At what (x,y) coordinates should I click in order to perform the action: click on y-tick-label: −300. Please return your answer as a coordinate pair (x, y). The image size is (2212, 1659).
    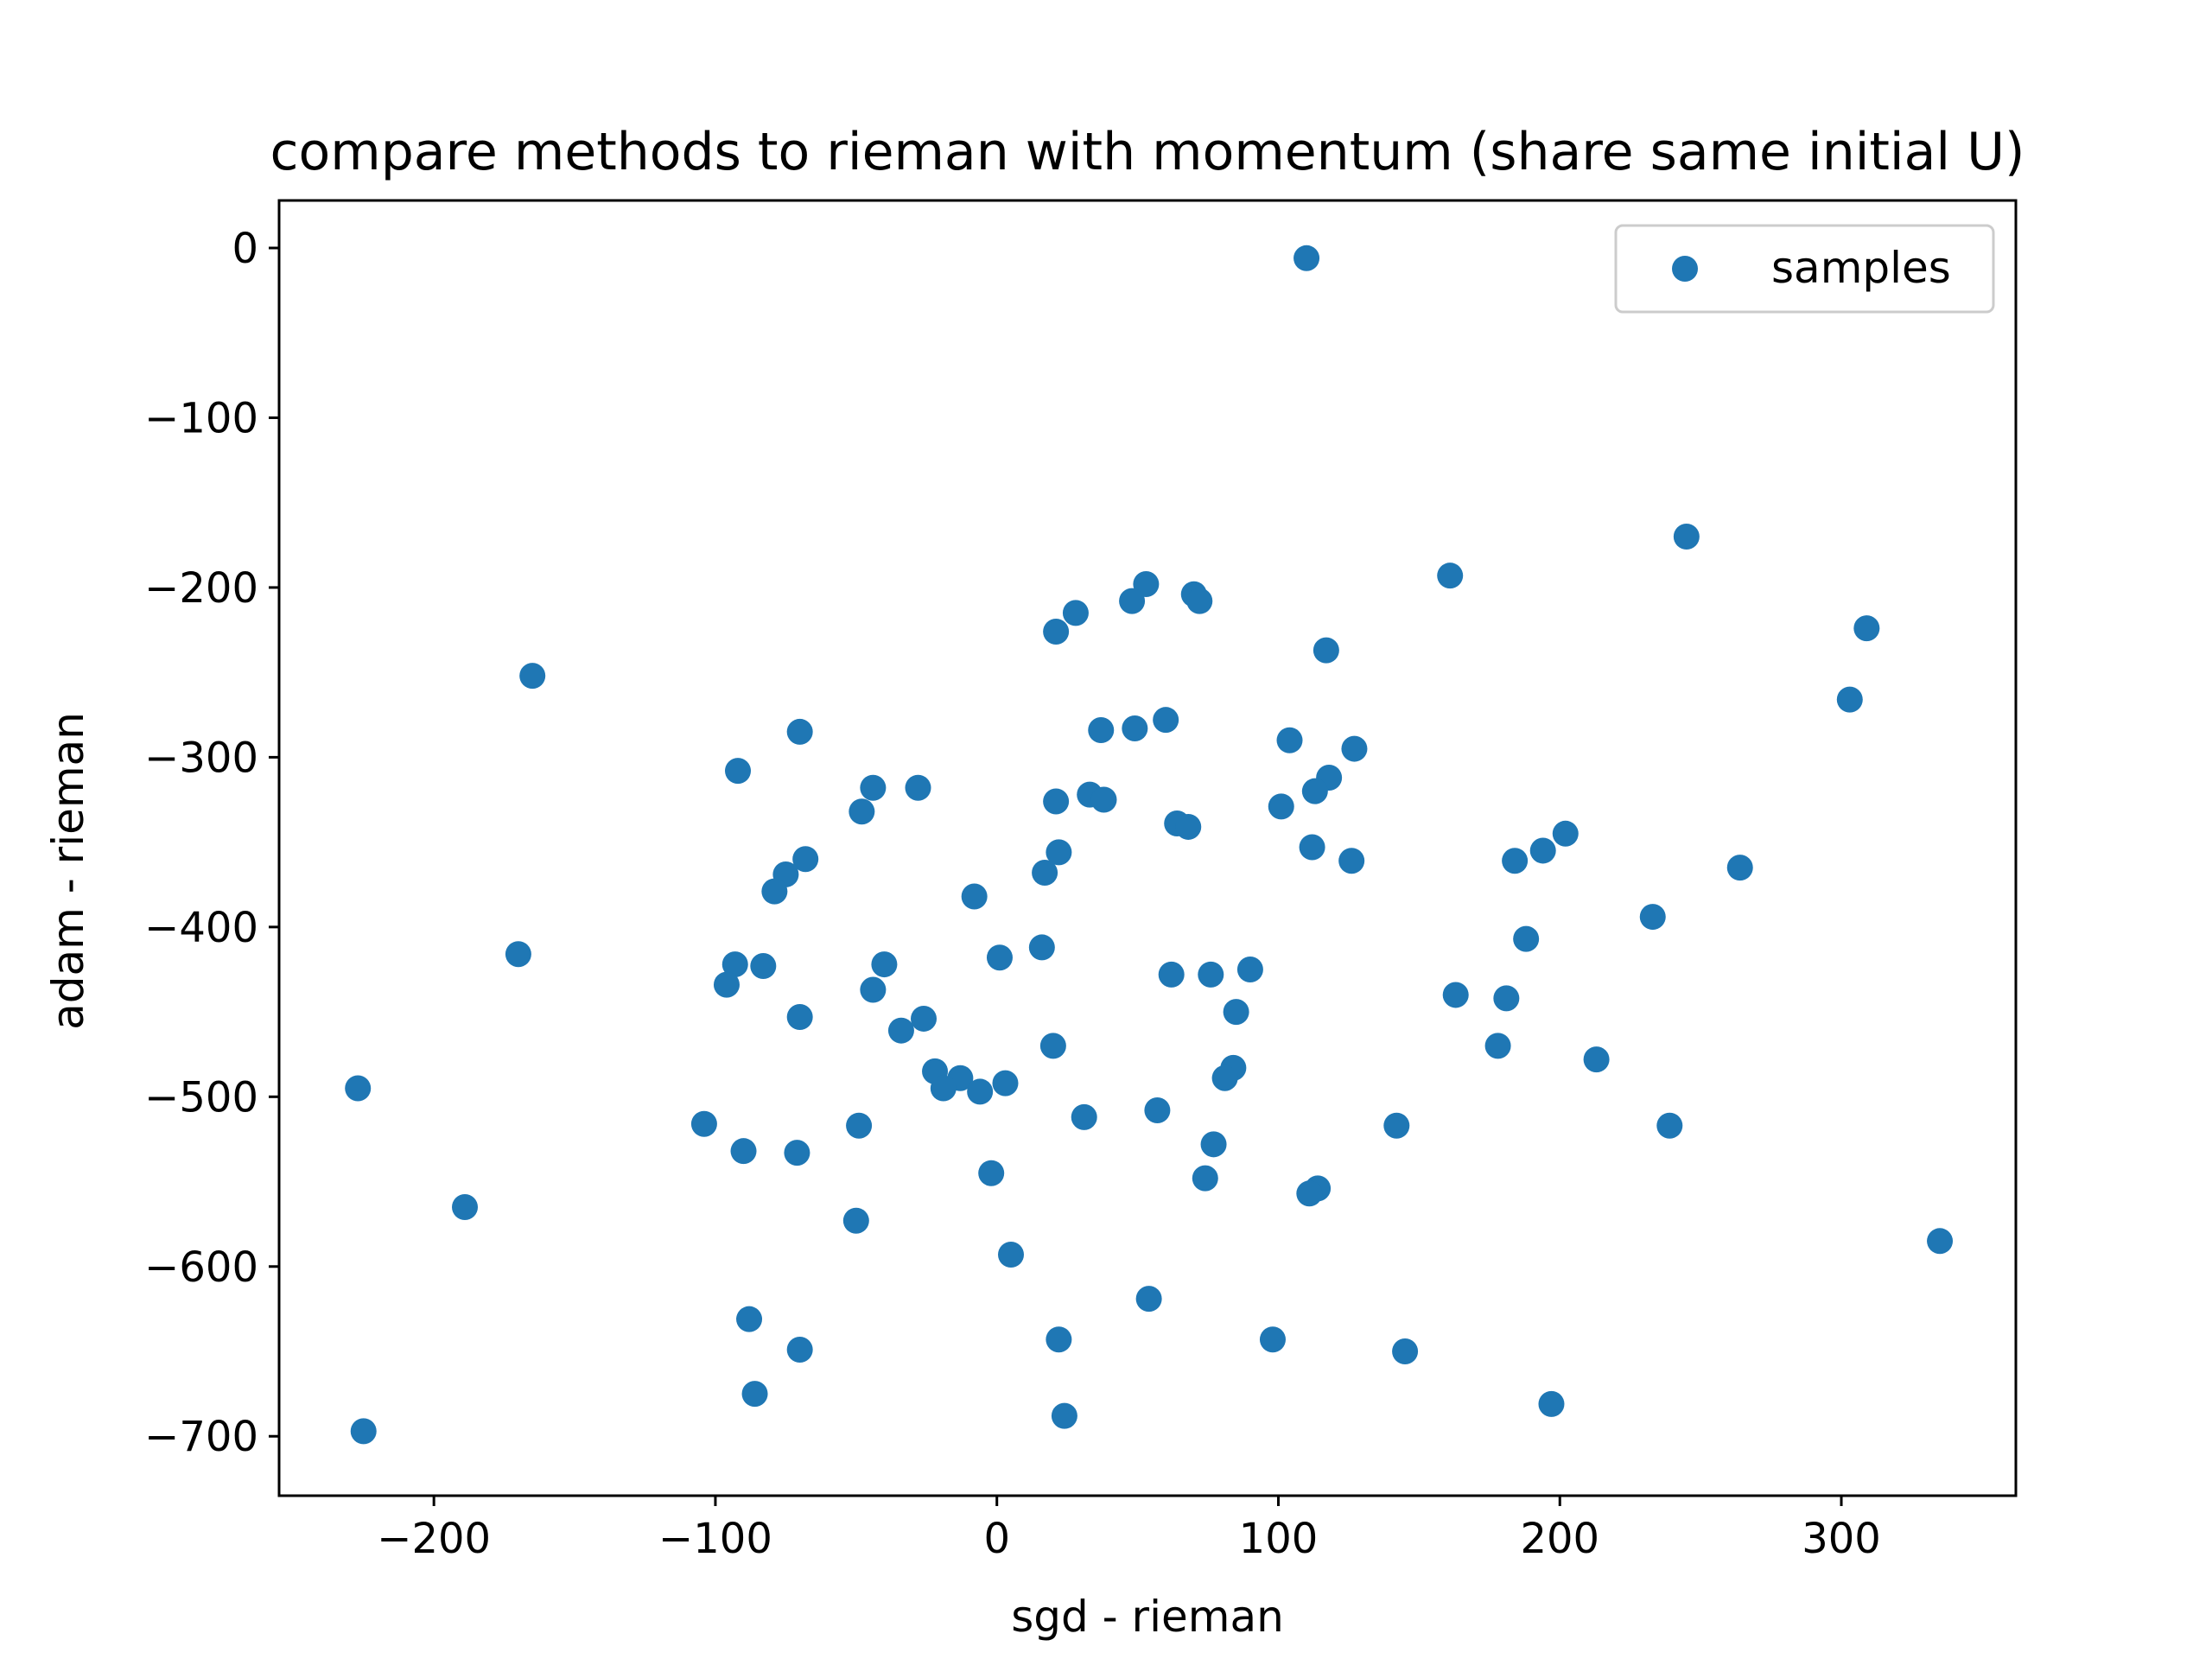
    Looking at the image, I should click on (201, 758).